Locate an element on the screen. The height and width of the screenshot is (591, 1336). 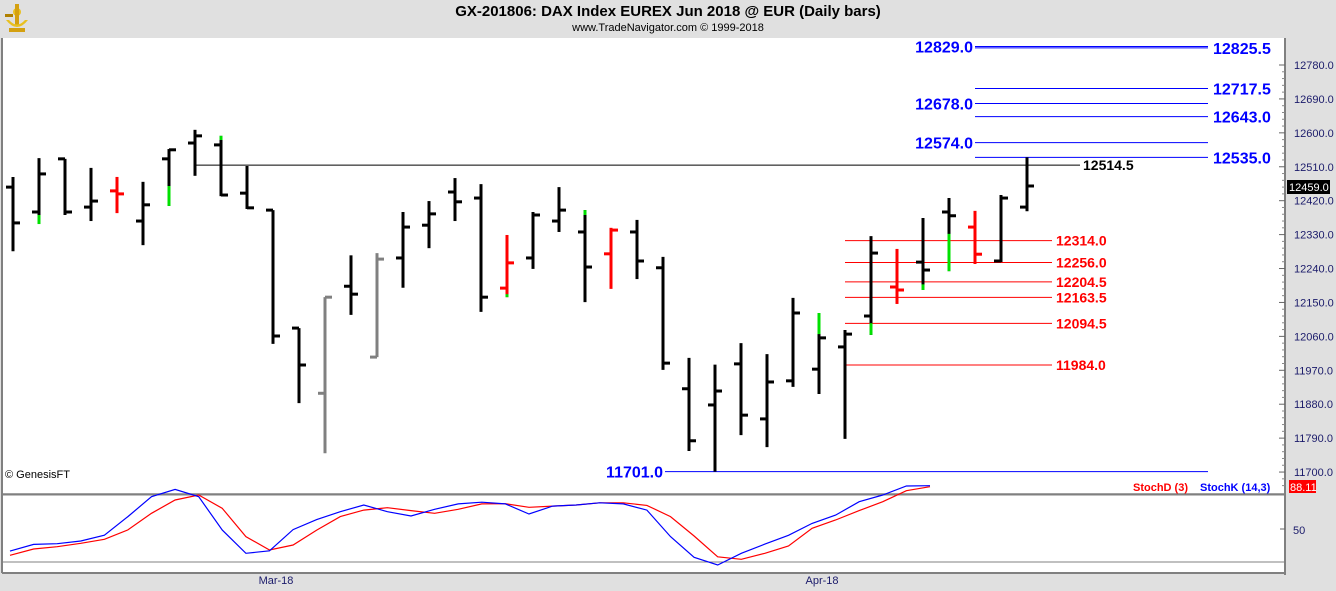
y-tick-label: 12600.0 is located at coordinates (1314, 134).